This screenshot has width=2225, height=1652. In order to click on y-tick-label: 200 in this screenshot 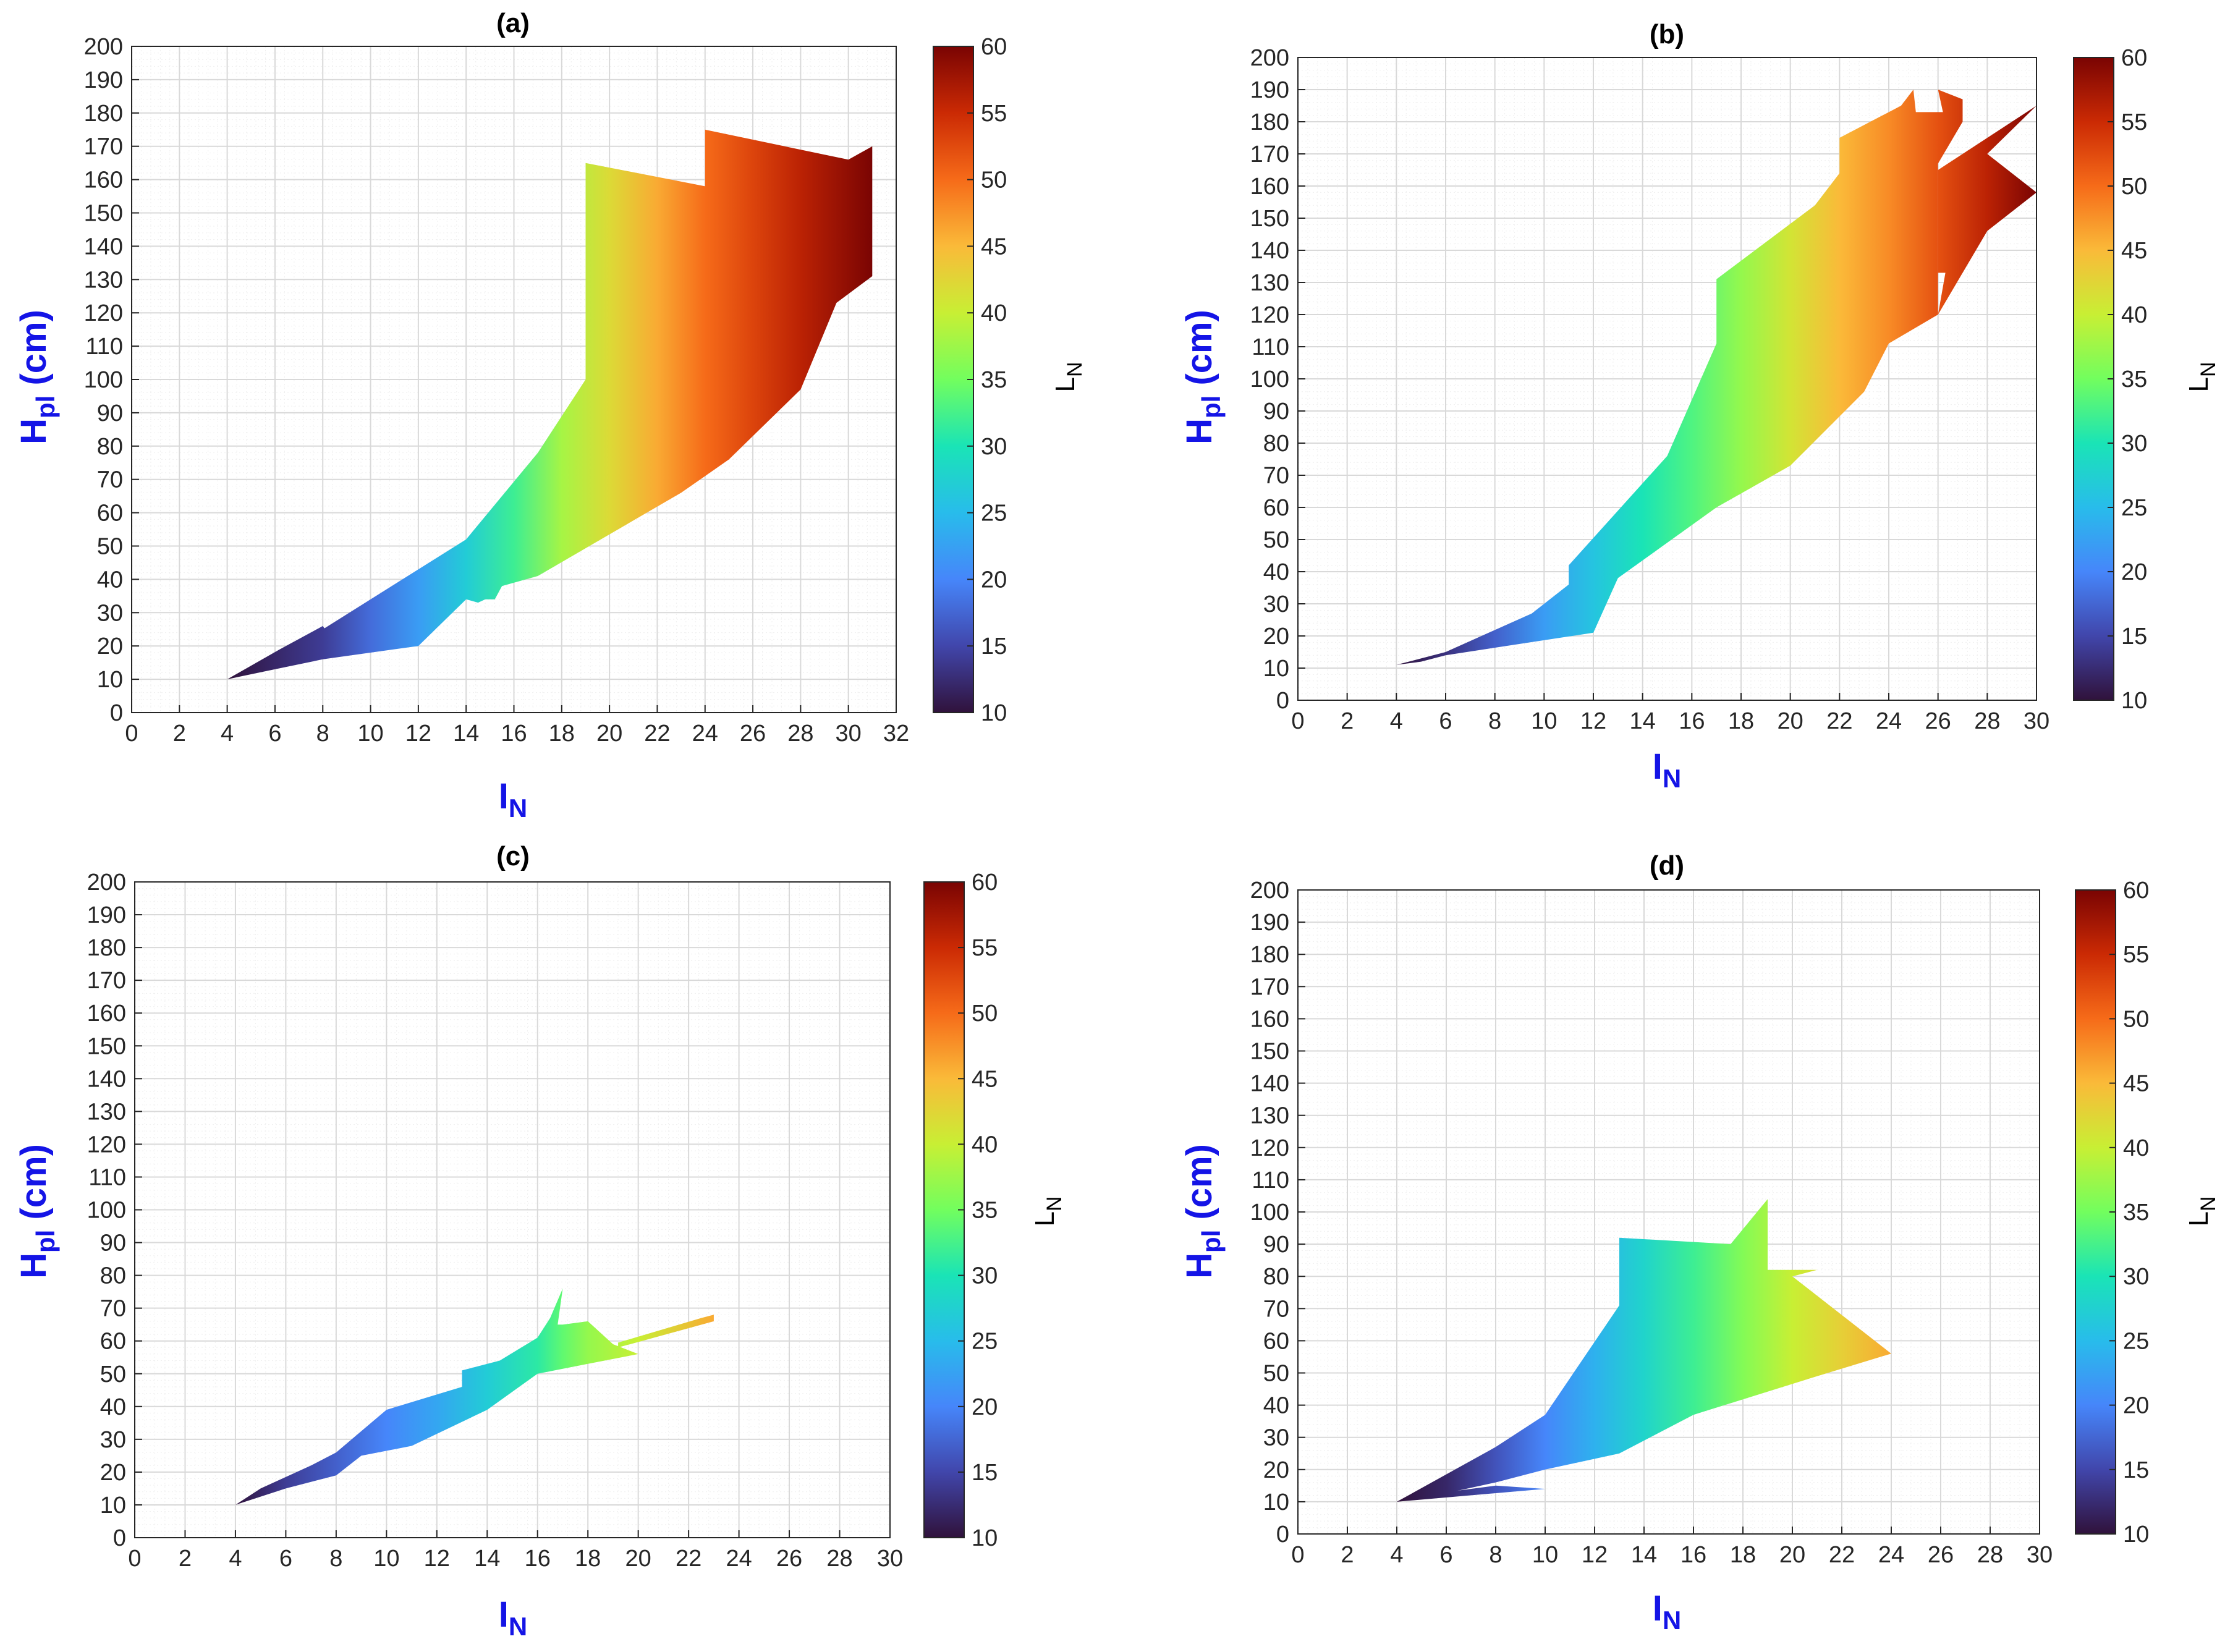, I will do `click(1270, 58)`.